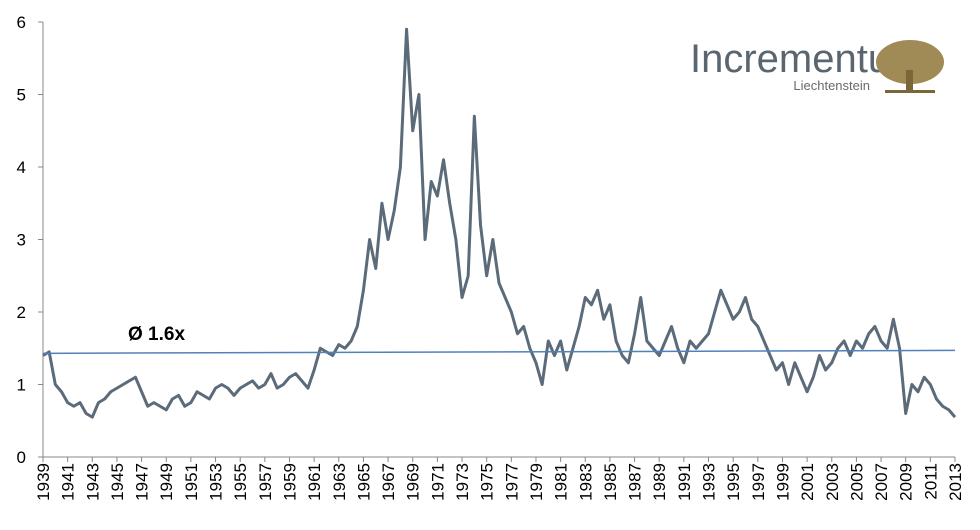  Describe the element at coordinates (191, 482) in the screenshot. I see `x-tick-label: 1951` at that location.